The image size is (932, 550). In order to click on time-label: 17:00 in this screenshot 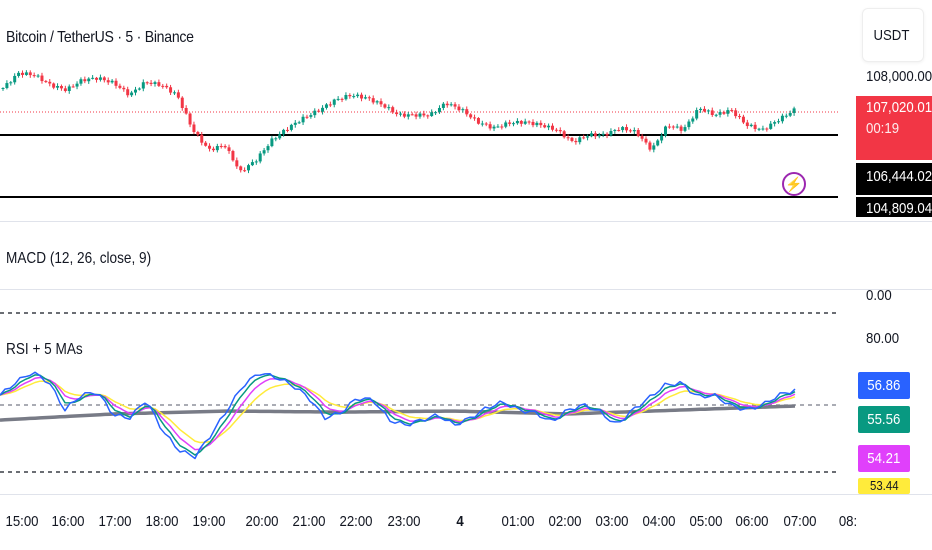, I will do `click(115, 521)`.